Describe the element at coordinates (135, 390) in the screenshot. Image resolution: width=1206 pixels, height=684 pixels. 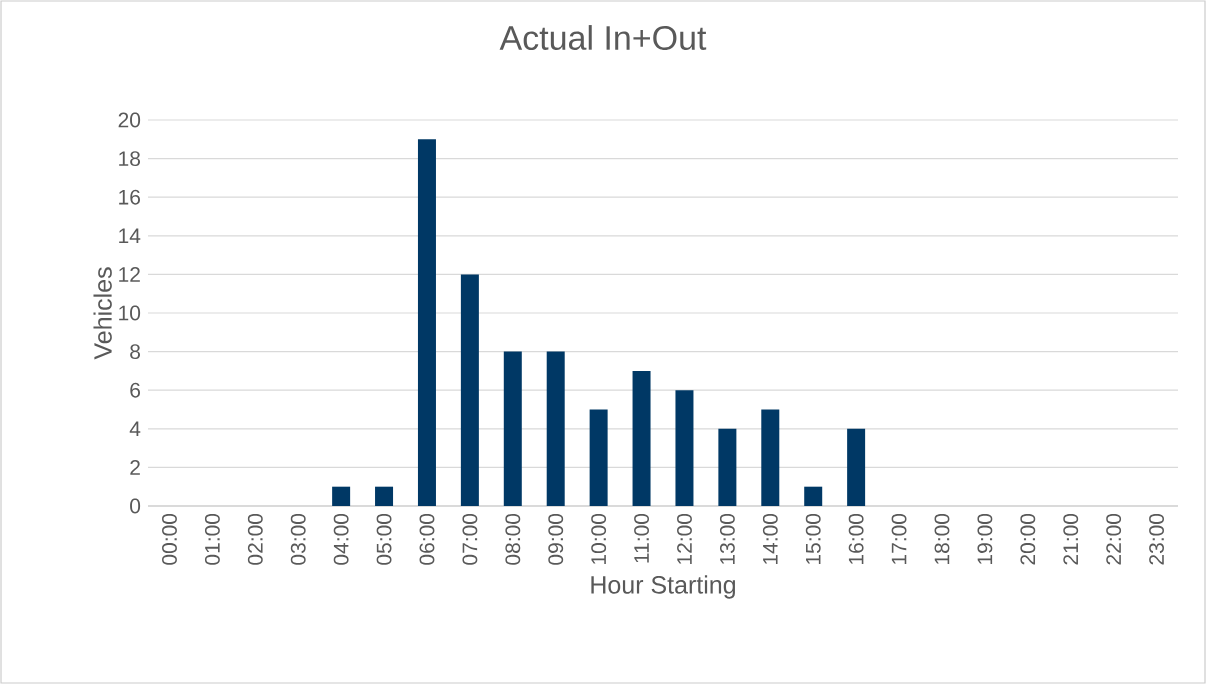
I see `y-tick-label: 6` at that location.